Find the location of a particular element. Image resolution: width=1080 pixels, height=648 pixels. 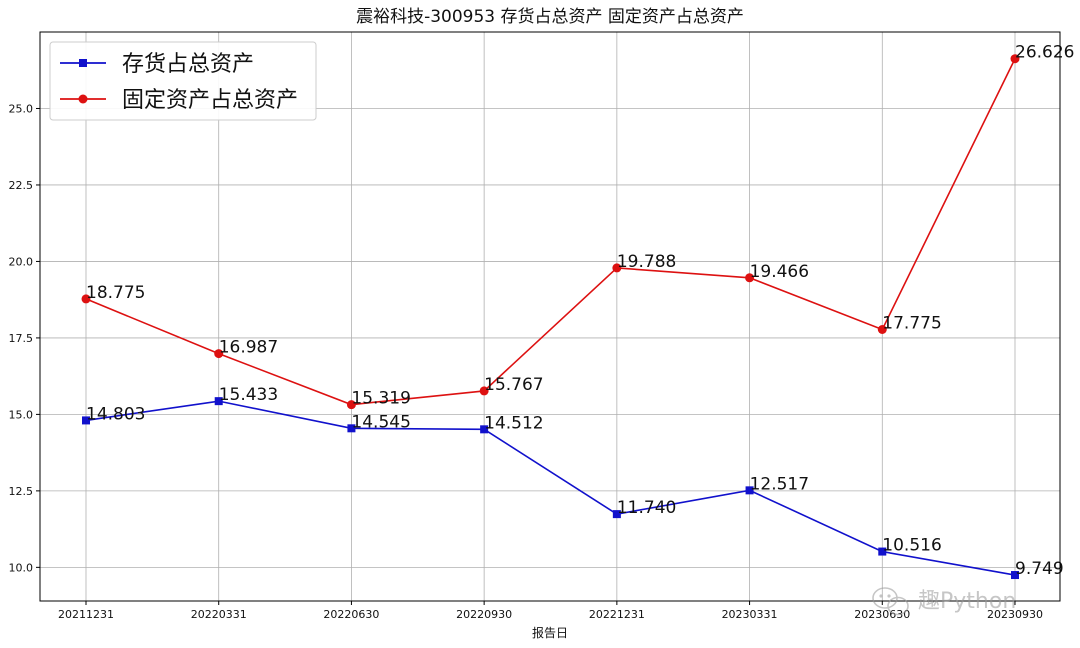

data-label: 15.767 is located at coordinates (513, 385).